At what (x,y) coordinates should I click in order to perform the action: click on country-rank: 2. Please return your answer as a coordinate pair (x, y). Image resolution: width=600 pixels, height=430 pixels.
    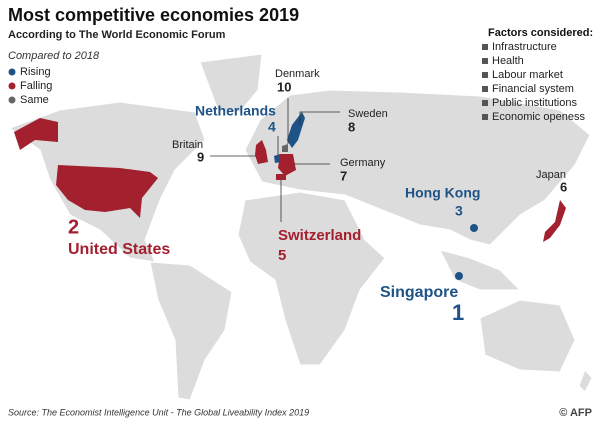
    Looking at the image, I should click on (73, 227).